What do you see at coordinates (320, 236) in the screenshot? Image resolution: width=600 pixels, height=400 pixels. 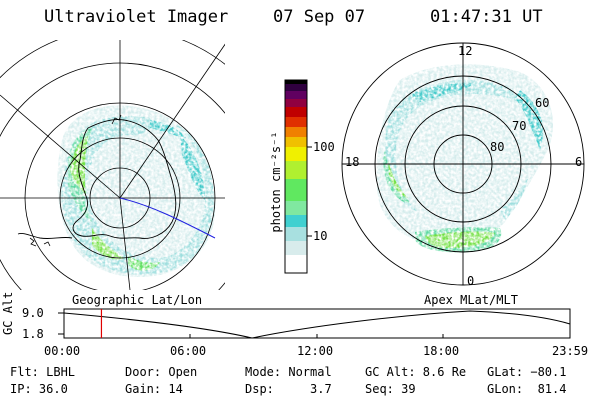 I see `colorbar-tick-10: 10` at bounding box center [320, 236].